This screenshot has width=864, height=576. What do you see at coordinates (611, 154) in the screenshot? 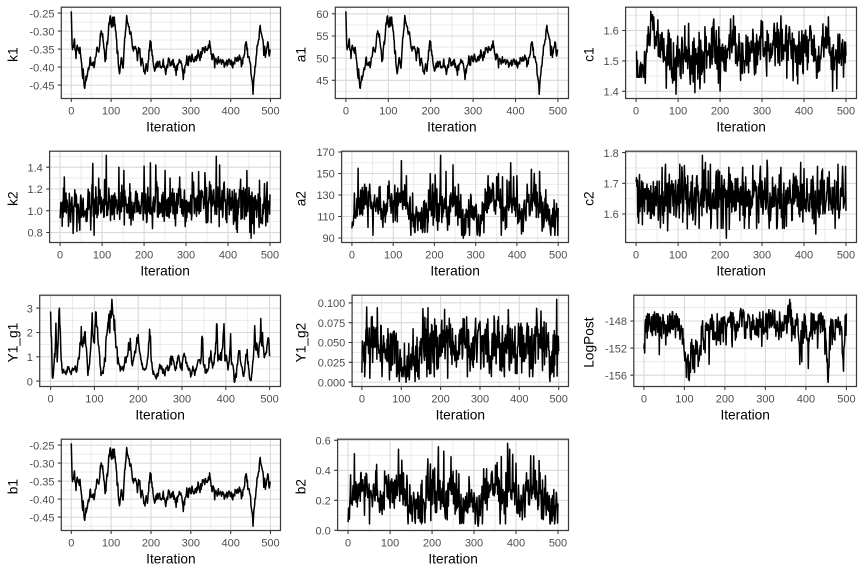
I see `svg-text: 1.8` at bounding box center [611, 154].